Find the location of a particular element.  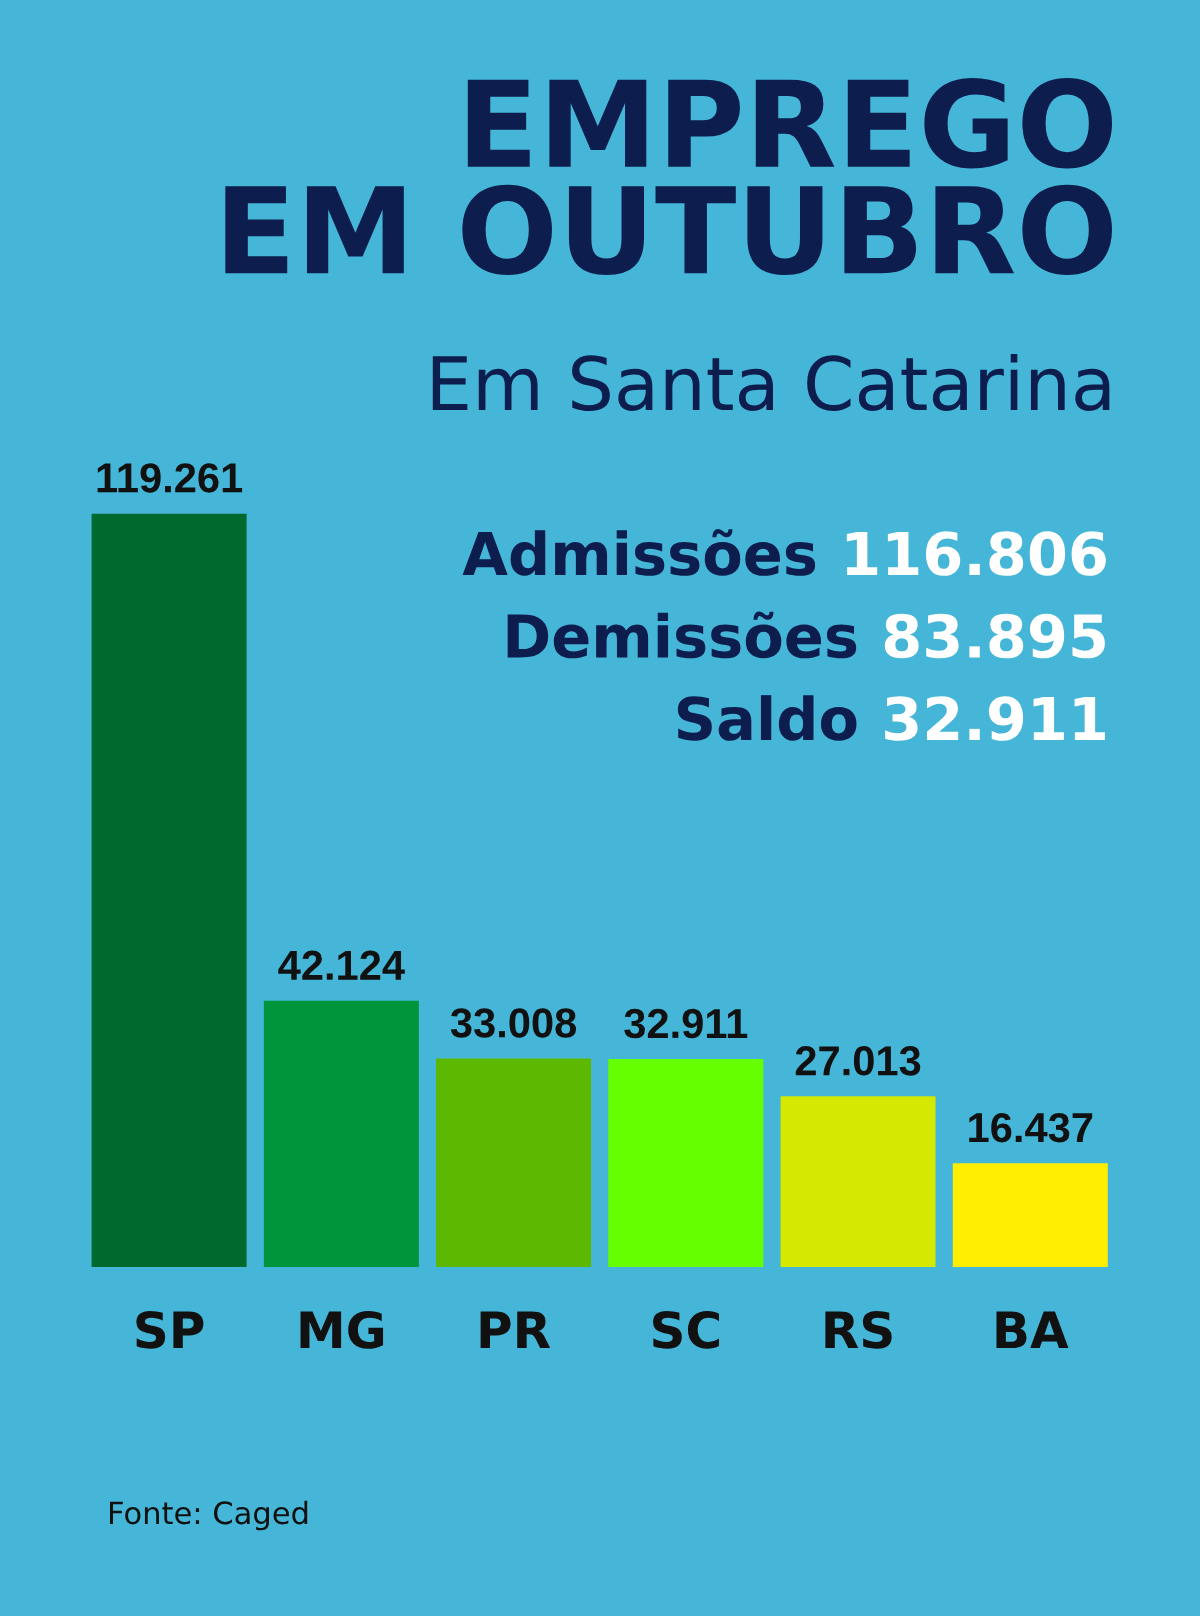

data-label: 42.124 is located at coordinates (341, 965).